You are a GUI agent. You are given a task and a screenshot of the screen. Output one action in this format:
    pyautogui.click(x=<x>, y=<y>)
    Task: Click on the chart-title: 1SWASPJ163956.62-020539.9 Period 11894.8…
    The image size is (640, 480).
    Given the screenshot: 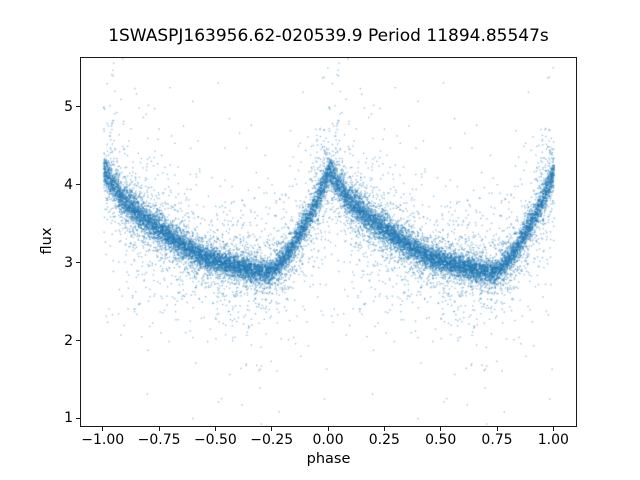 What is the action you would take?
    pyautogui.click(x=328, y=36)
    